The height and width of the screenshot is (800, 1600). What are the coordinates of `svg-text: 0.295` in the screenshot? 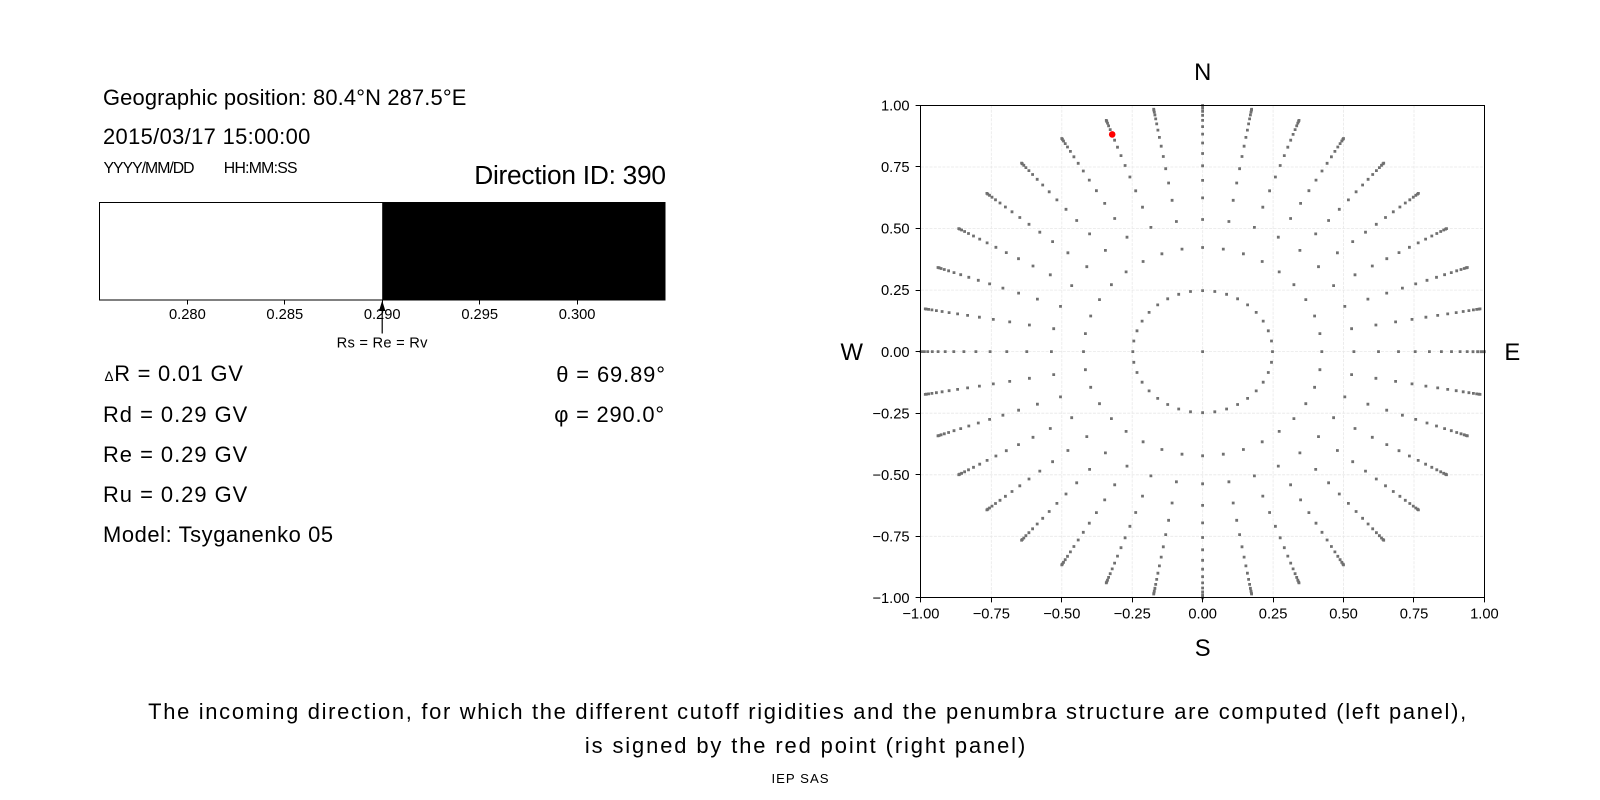 It's located at (479, 315).